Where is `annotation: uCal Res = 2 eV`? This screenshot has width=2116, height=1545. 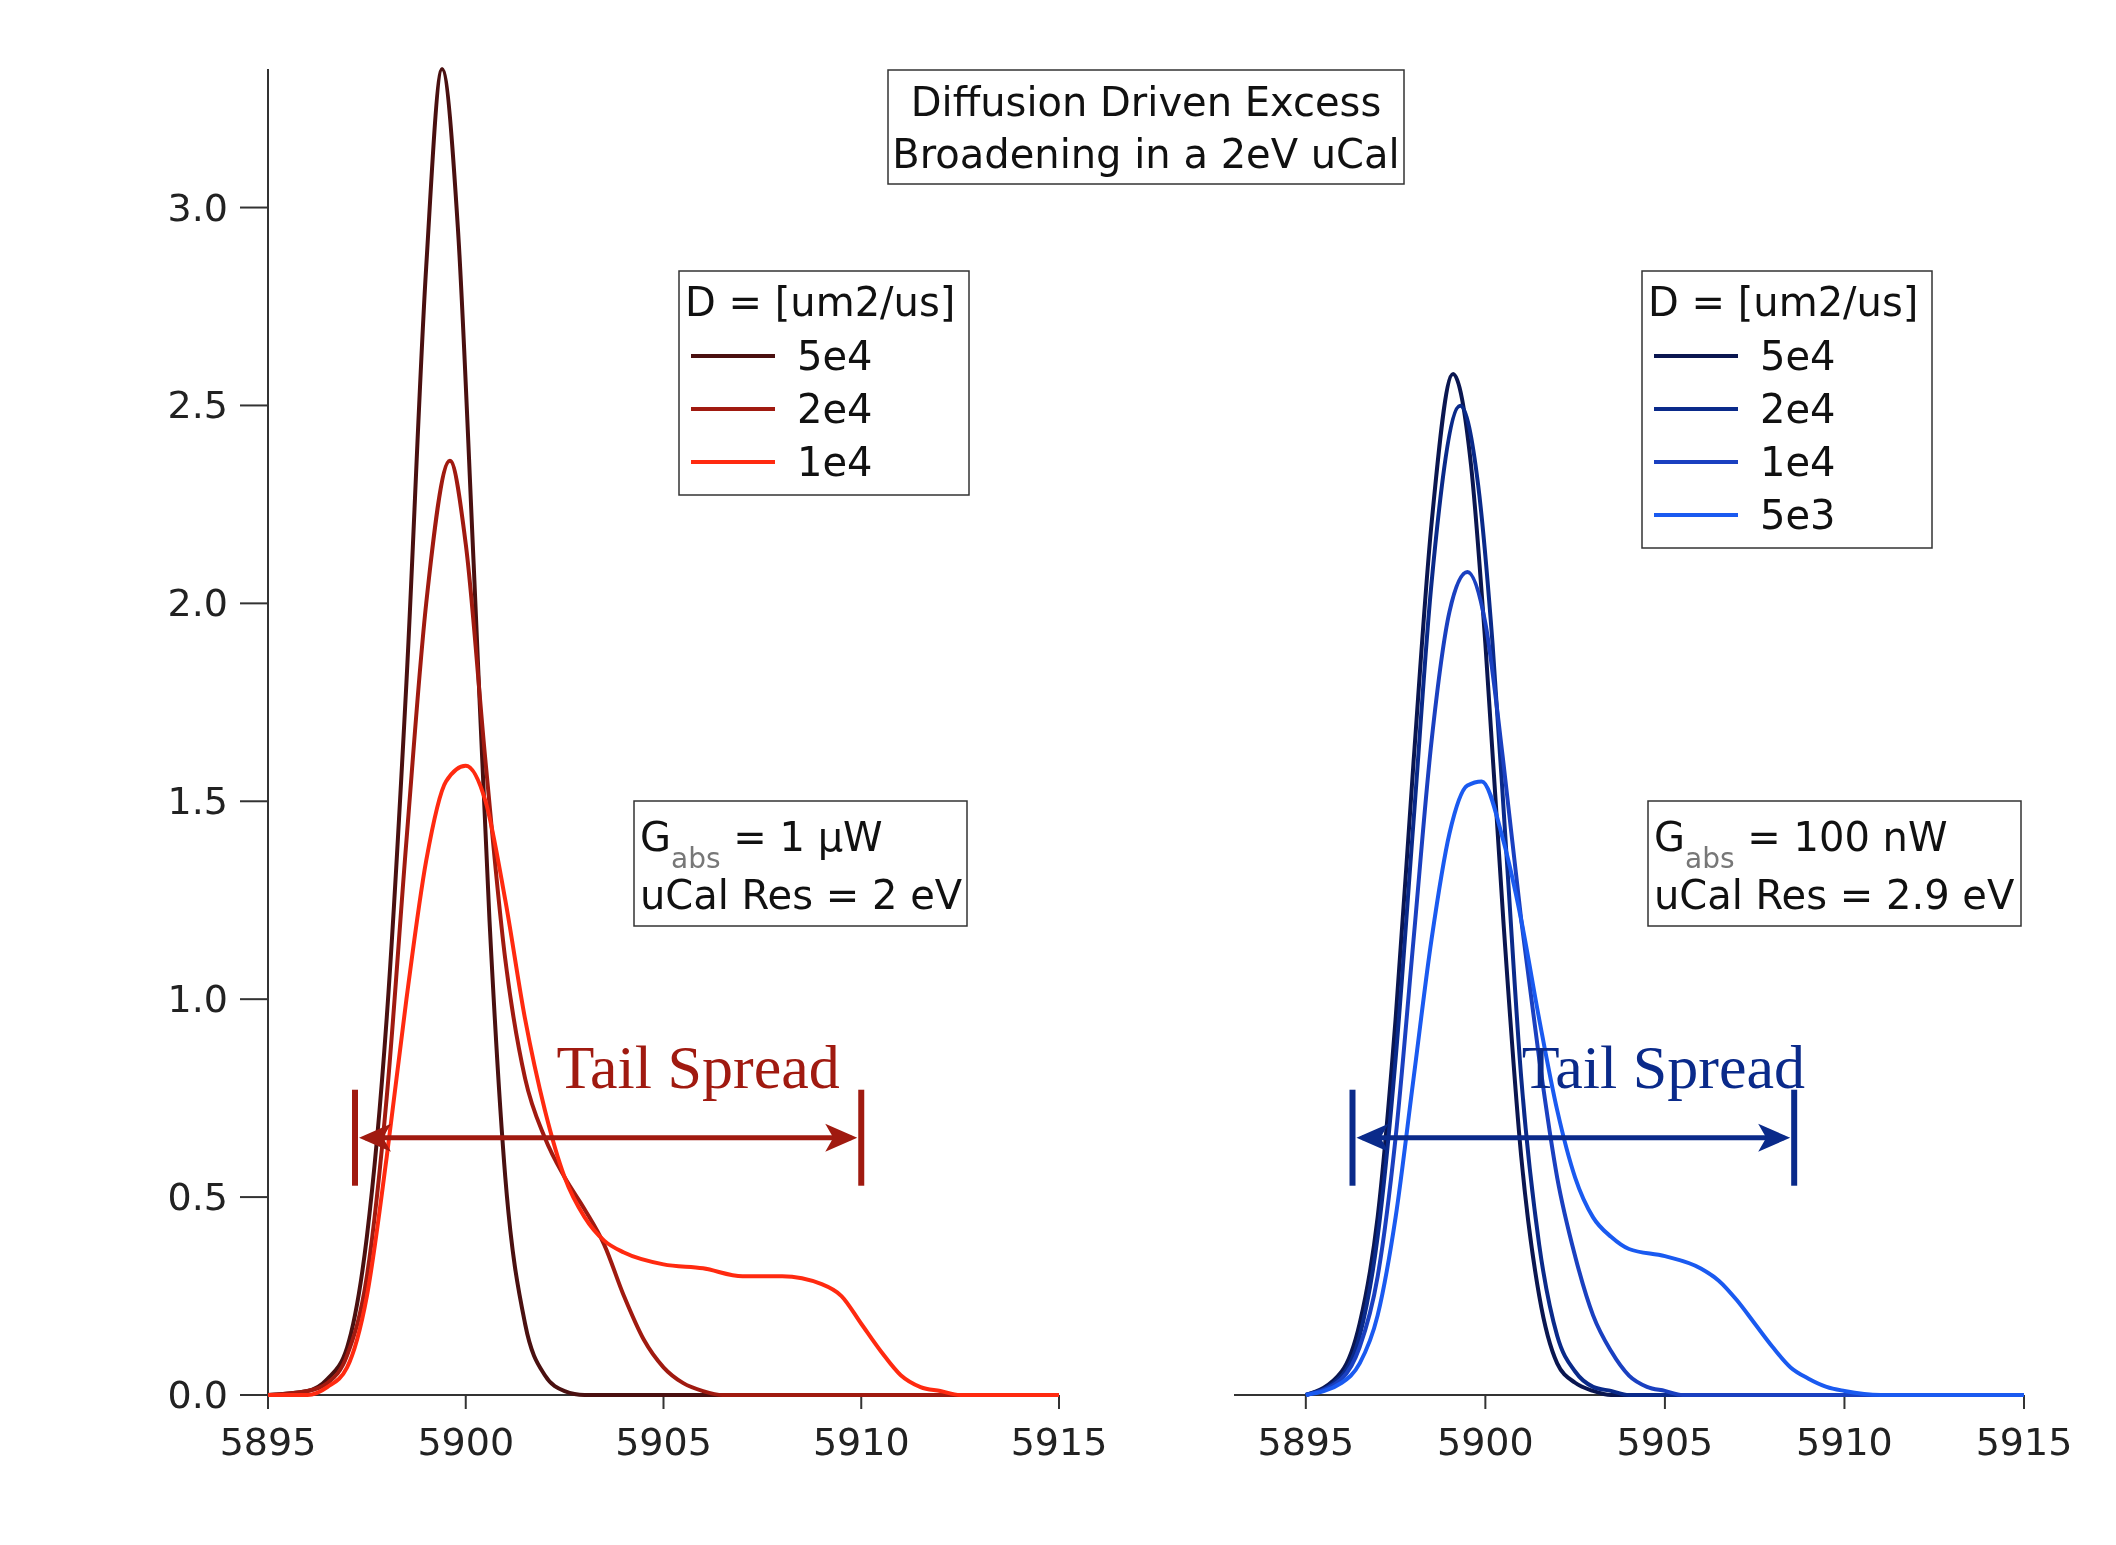 annotation: uCal Res = 2 eV is located at coordinates (801, 895).